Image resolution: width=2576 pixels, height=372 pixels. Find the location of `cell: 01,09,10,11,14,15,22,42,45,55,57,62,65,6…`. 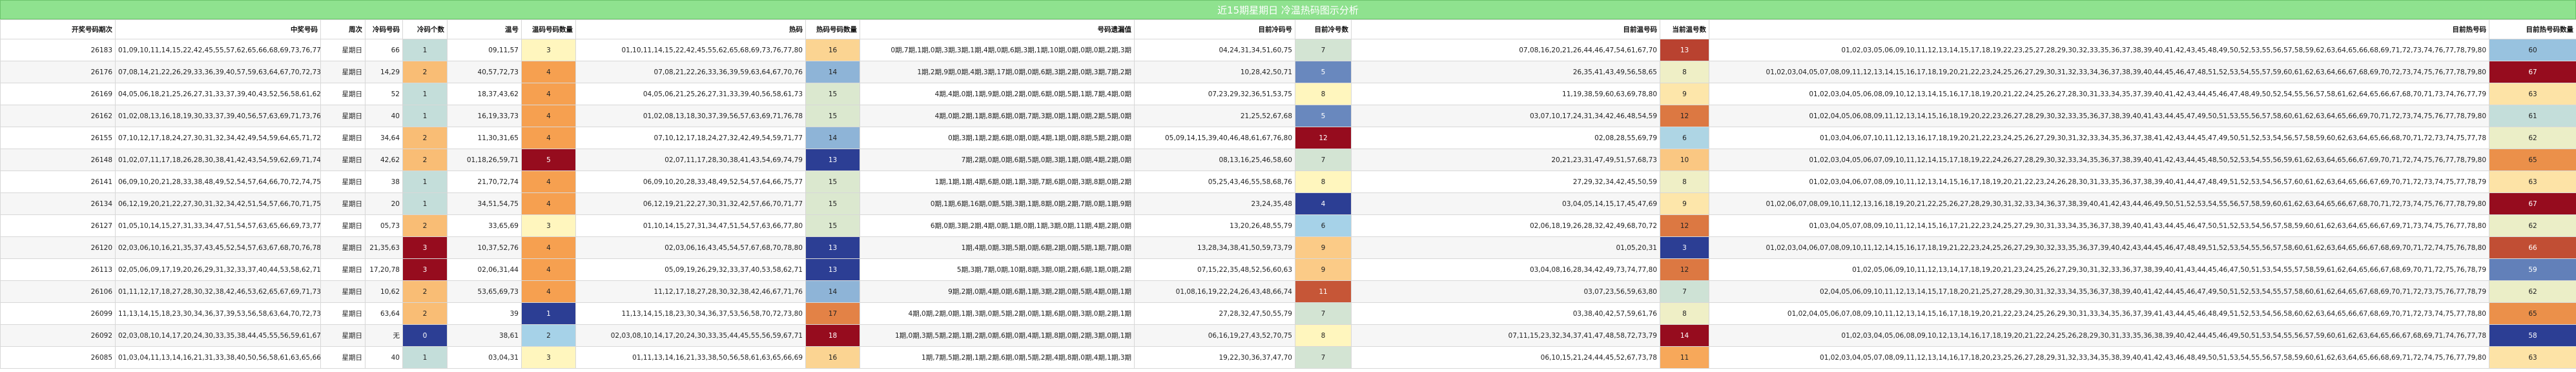

cell: 01,09,10,11,14,15,22,42,45,55,57,62,65,6… is located at coordinates (218, 50).